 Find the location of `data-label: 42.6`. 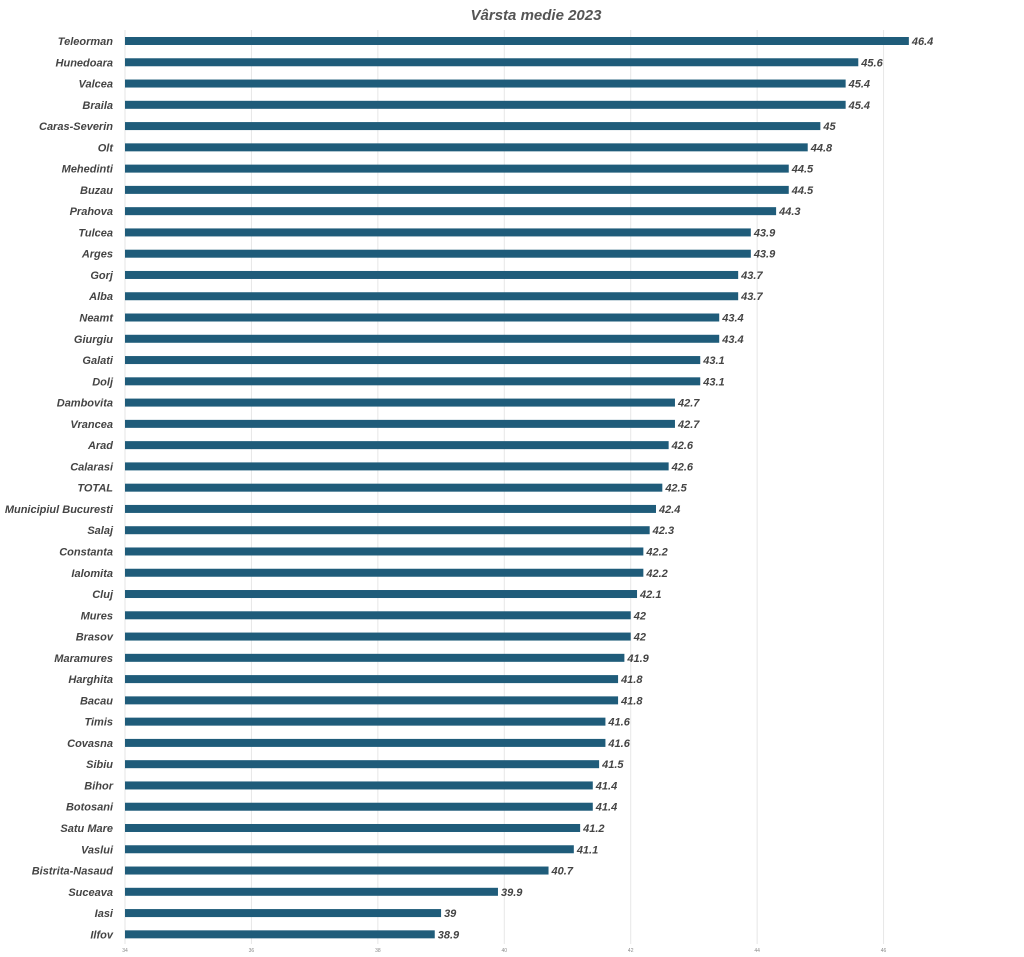

data-label: 42.6 is located at coordinates (682, 467).